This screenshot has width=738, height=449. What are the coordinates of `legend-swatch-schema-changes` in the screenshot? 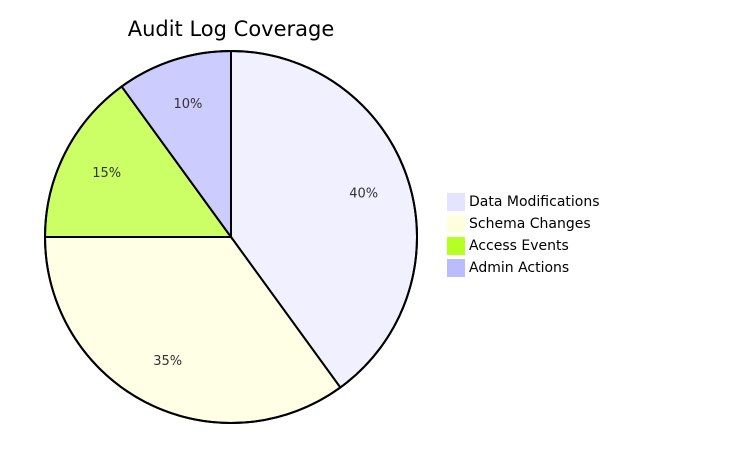 It's located at (456, 224).